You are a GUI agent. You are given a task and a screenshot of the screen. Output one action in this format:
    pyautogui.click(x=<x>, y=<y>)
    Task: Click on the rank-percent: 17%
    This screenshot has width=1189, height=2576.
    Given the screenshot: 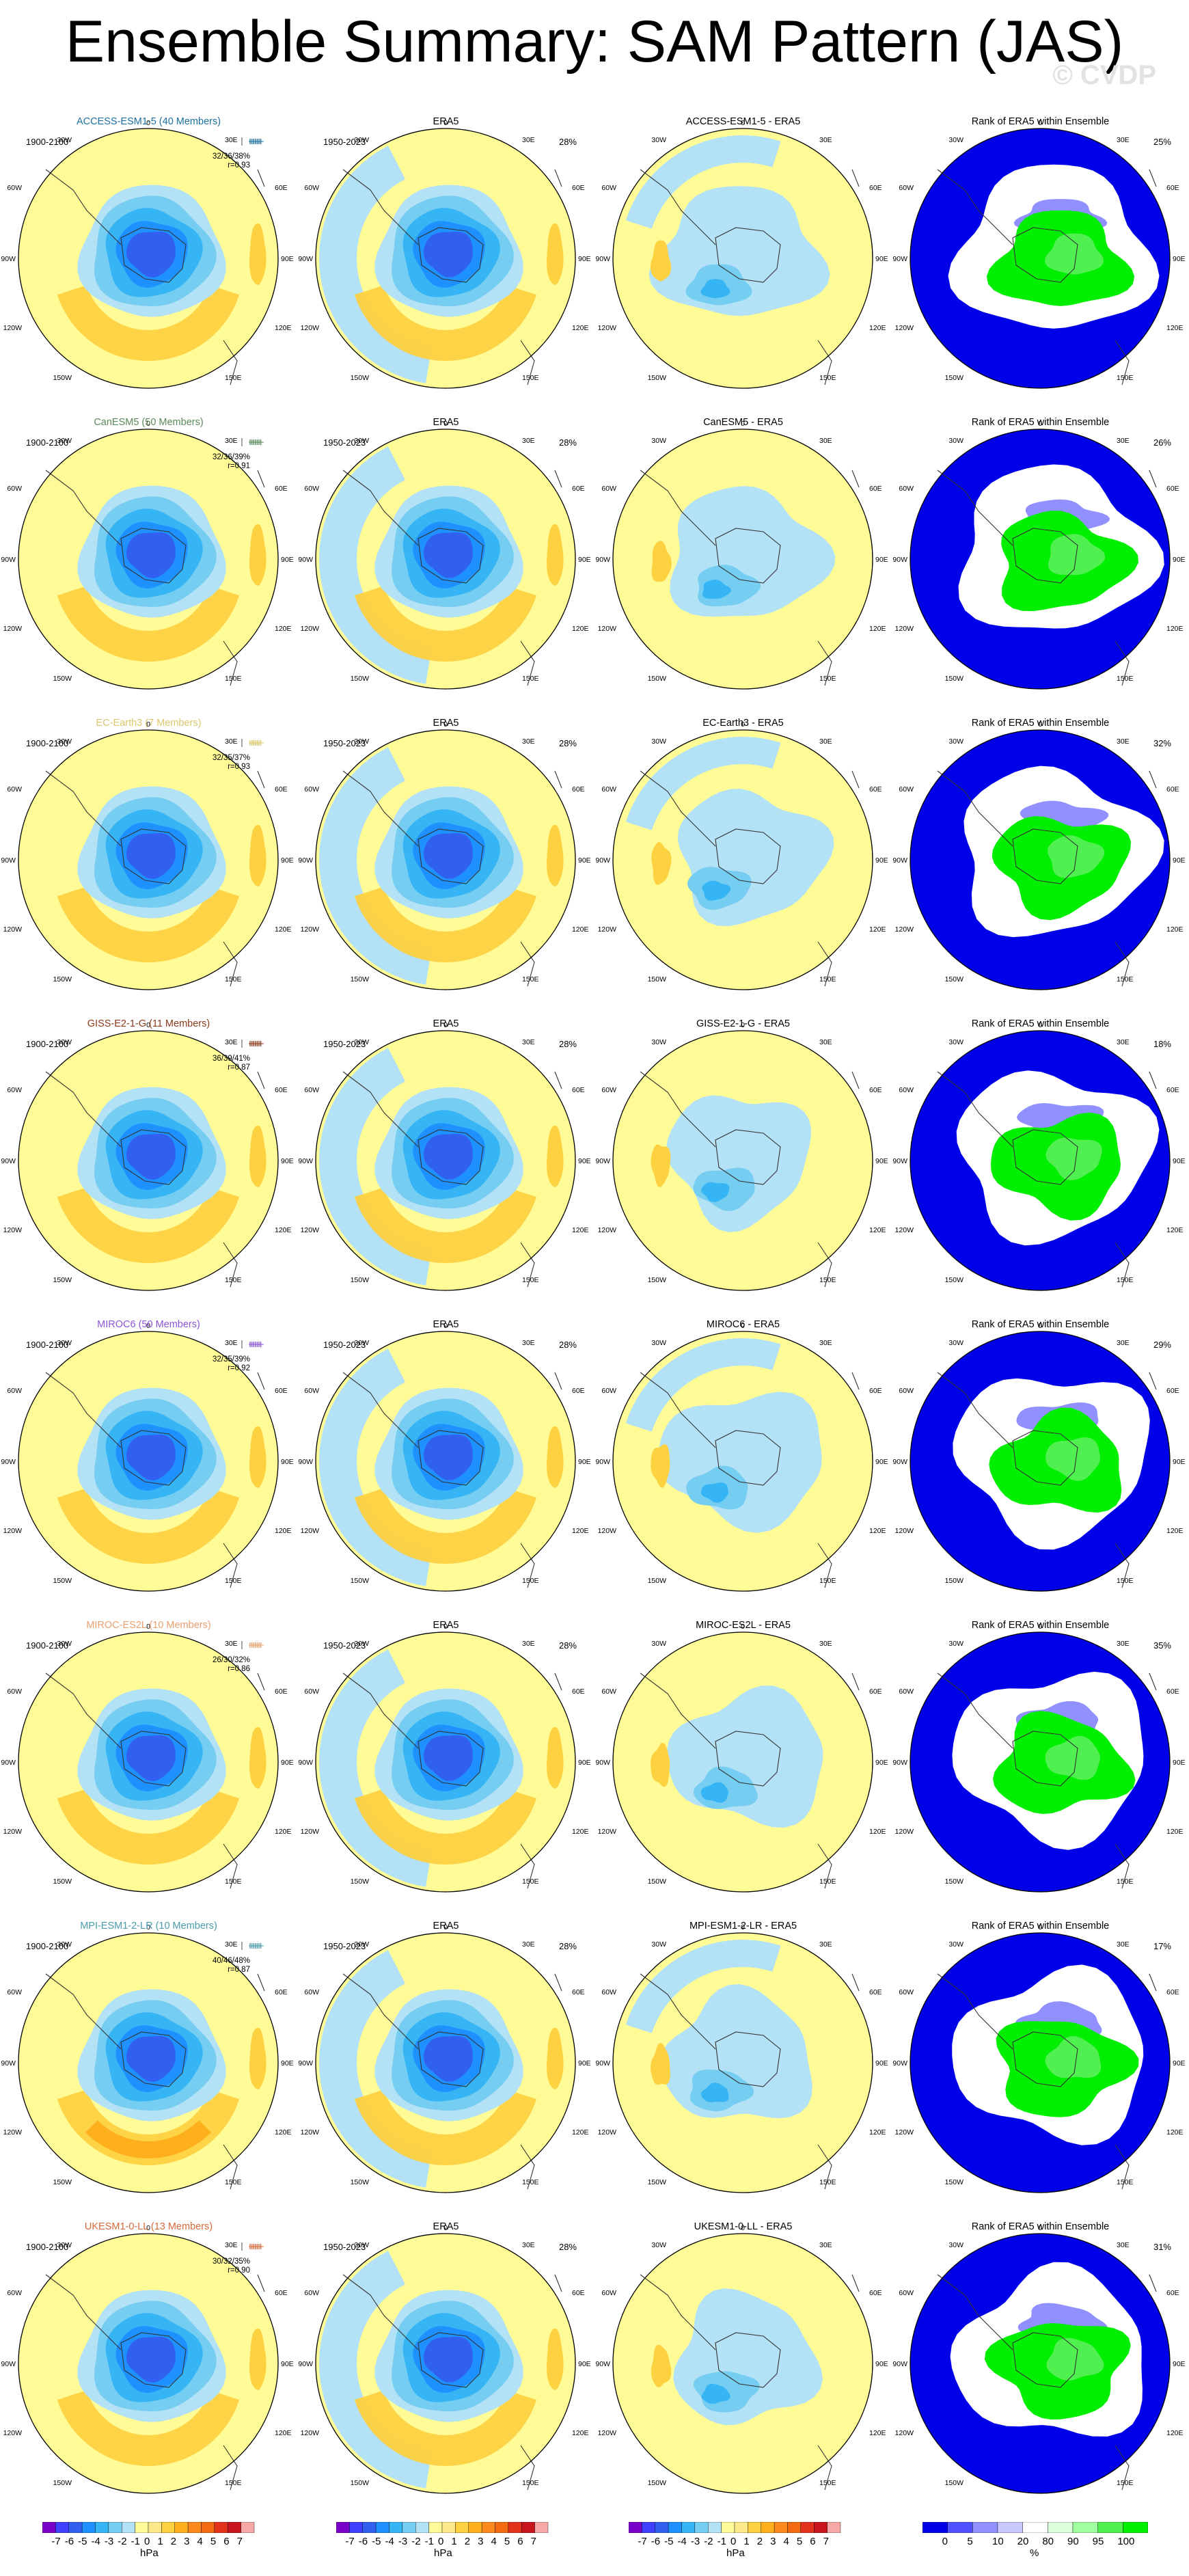 What is the action you would take?
    pyautogui.click(x=1162, y=1946)
    